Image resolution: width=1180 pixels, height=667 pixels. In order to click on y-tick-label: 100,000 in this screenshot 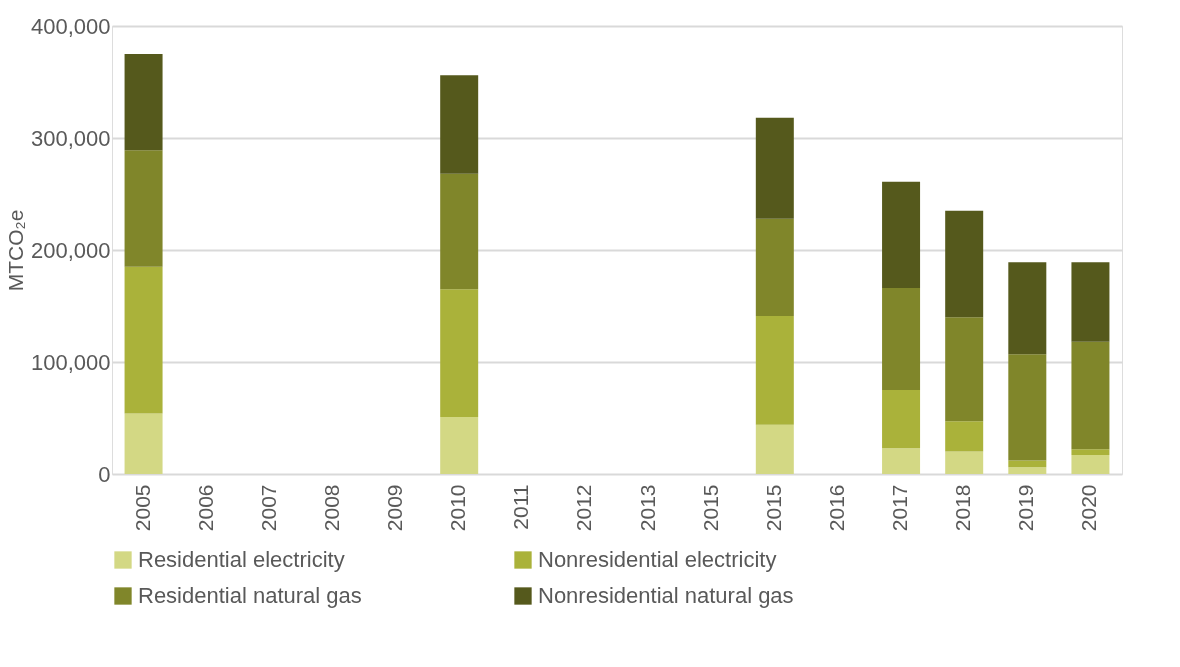, I will do `click(70, 362)`.